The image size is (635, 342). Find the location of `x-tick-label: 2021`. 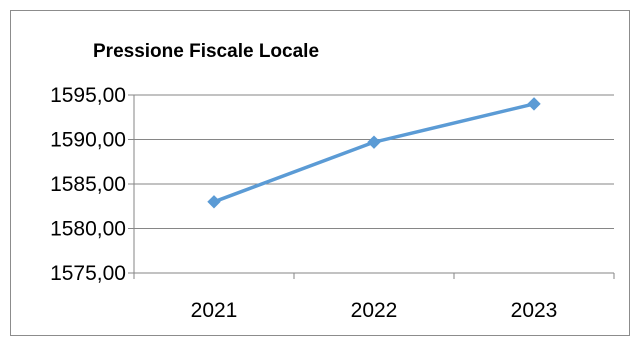

x-tick-label: 2021 is located at coordinates (214, 310).